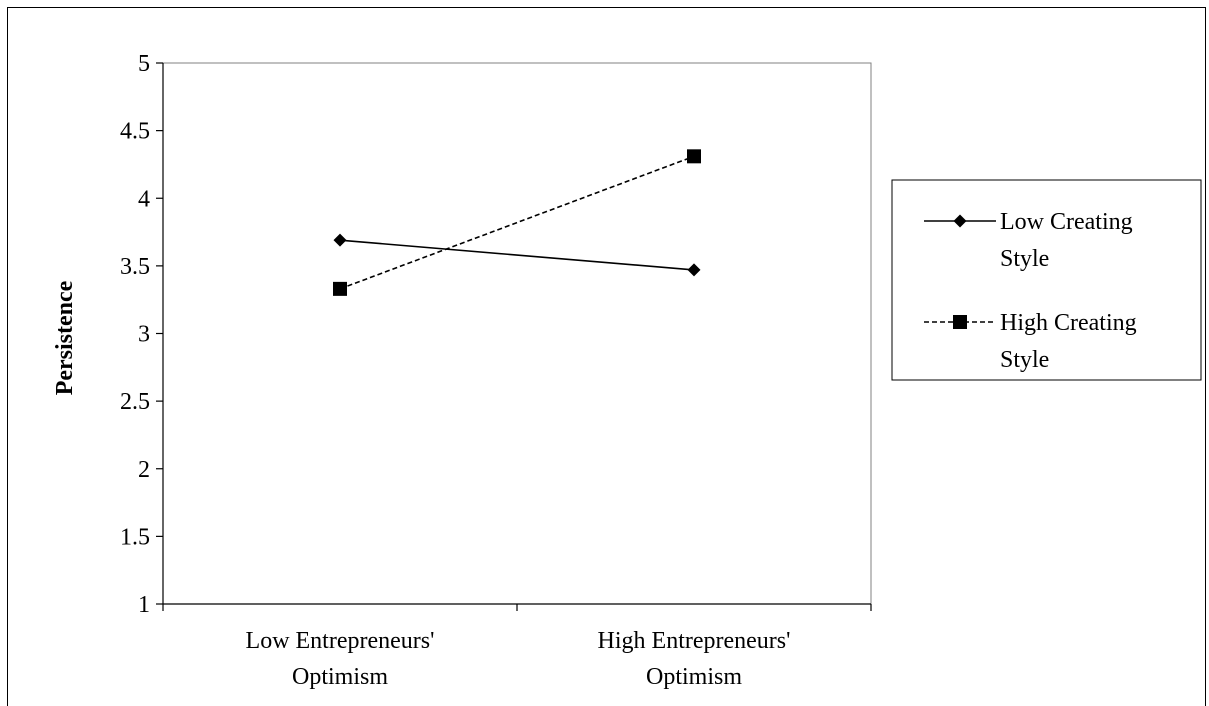  Describe the element at coordinates (960, 322) in the screenshot. I see `legend-square-marker` at that location.